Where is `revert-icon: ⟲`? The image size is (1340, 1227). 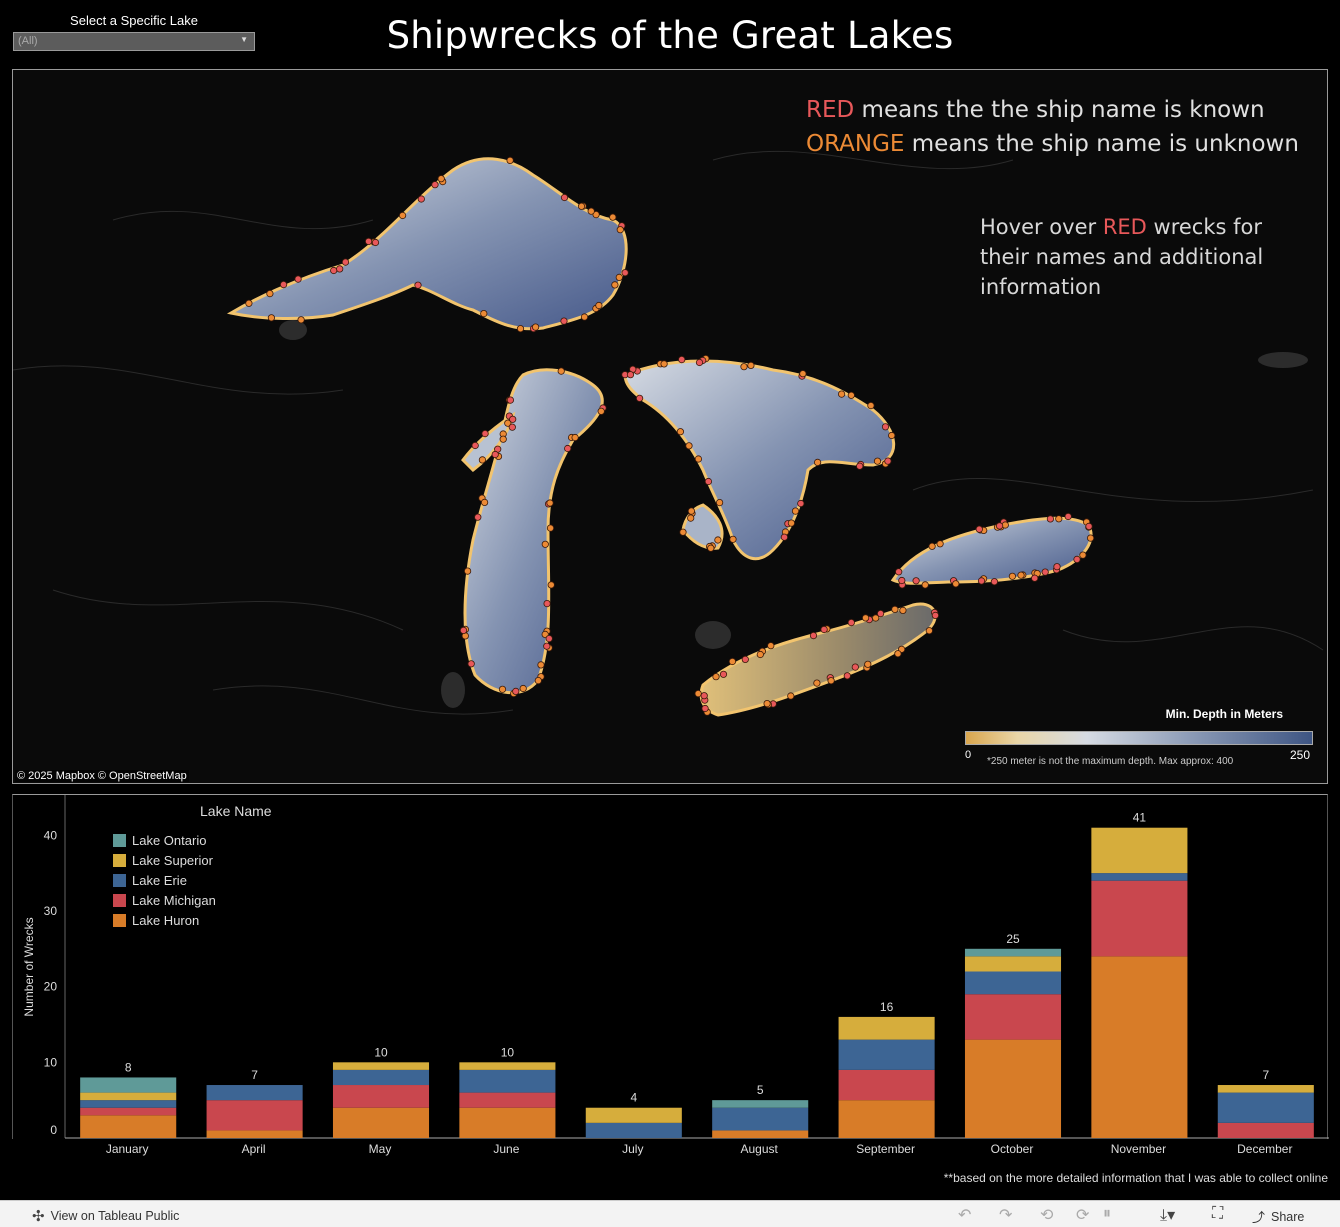 revert-icon: ⟲ is located at coordinates (1047, 1215).